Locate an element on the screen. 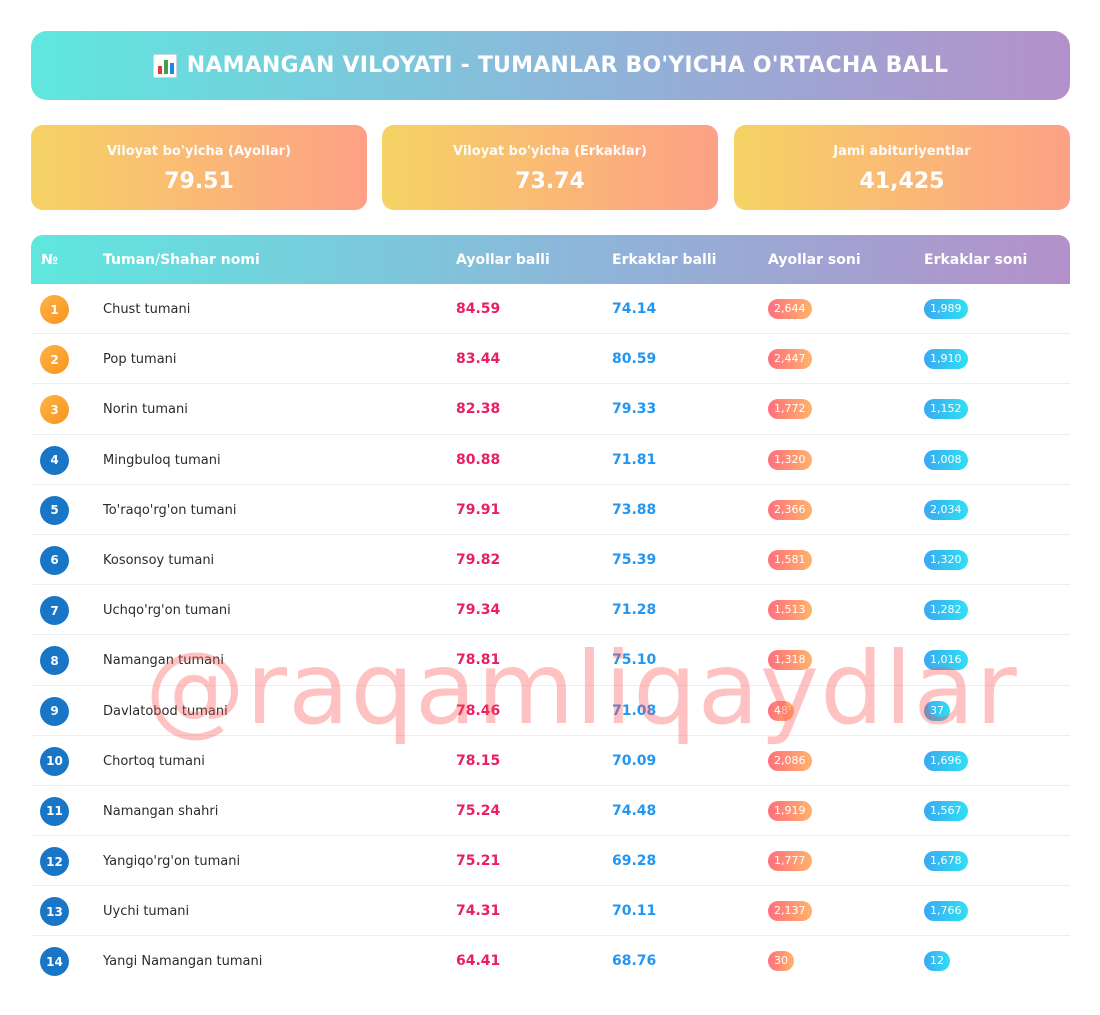 The image size is (1100, 1015). table-row: 9 Davlatobod tumani 78.46 71.08 48 37 is located at coordinates (550, 711).